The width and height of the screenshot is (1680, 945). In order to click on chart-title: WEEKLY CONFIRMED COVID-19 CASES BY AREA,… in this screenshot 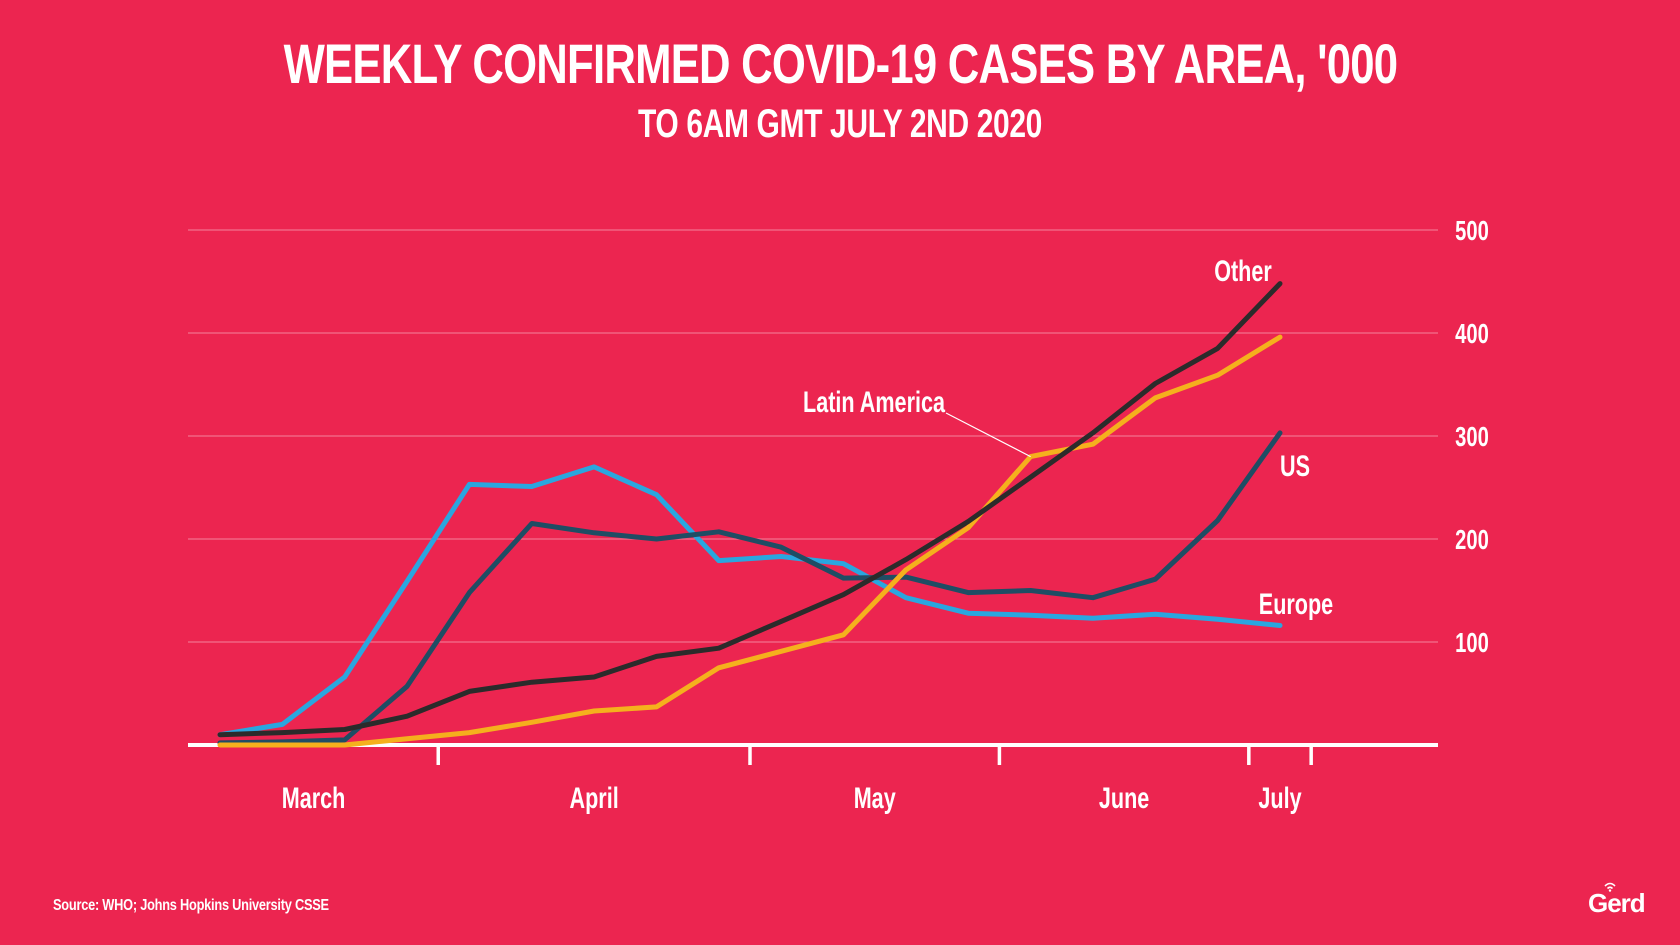, I will do `click(840, 63)`.